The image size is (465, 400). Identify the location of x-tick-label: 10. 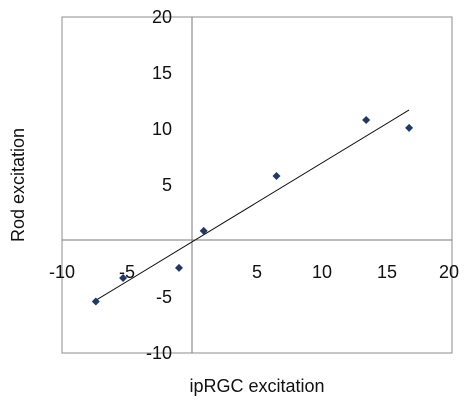
(322, 272).